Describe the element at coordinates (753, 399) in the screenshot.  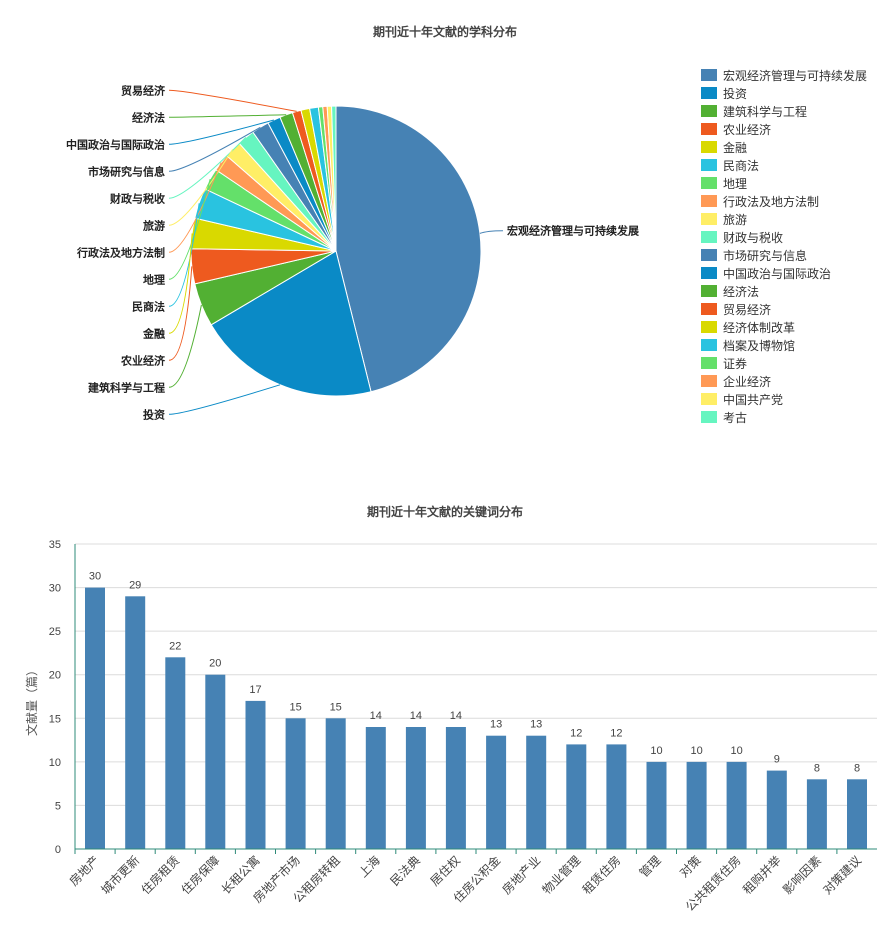
I see `legend-item: 中国共产党` at that location.